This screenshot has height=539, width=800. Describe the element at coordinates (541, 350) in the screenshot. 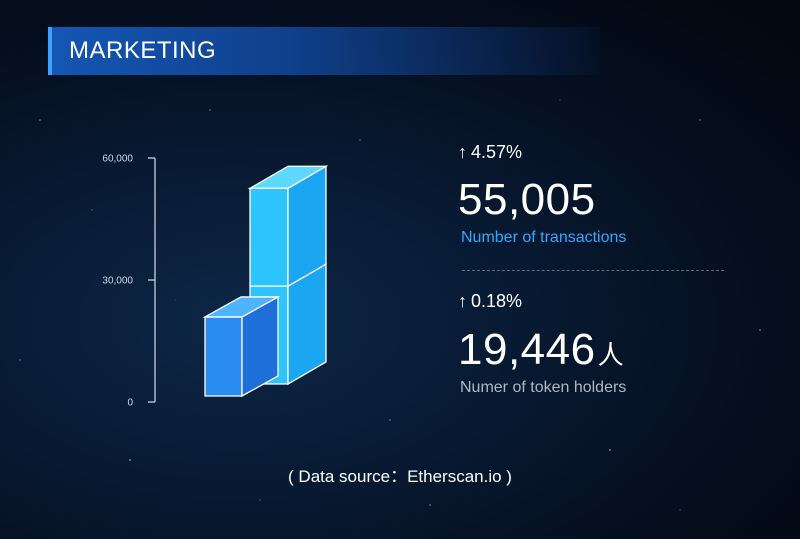

I see `value-holders: 19,446人` at that location.